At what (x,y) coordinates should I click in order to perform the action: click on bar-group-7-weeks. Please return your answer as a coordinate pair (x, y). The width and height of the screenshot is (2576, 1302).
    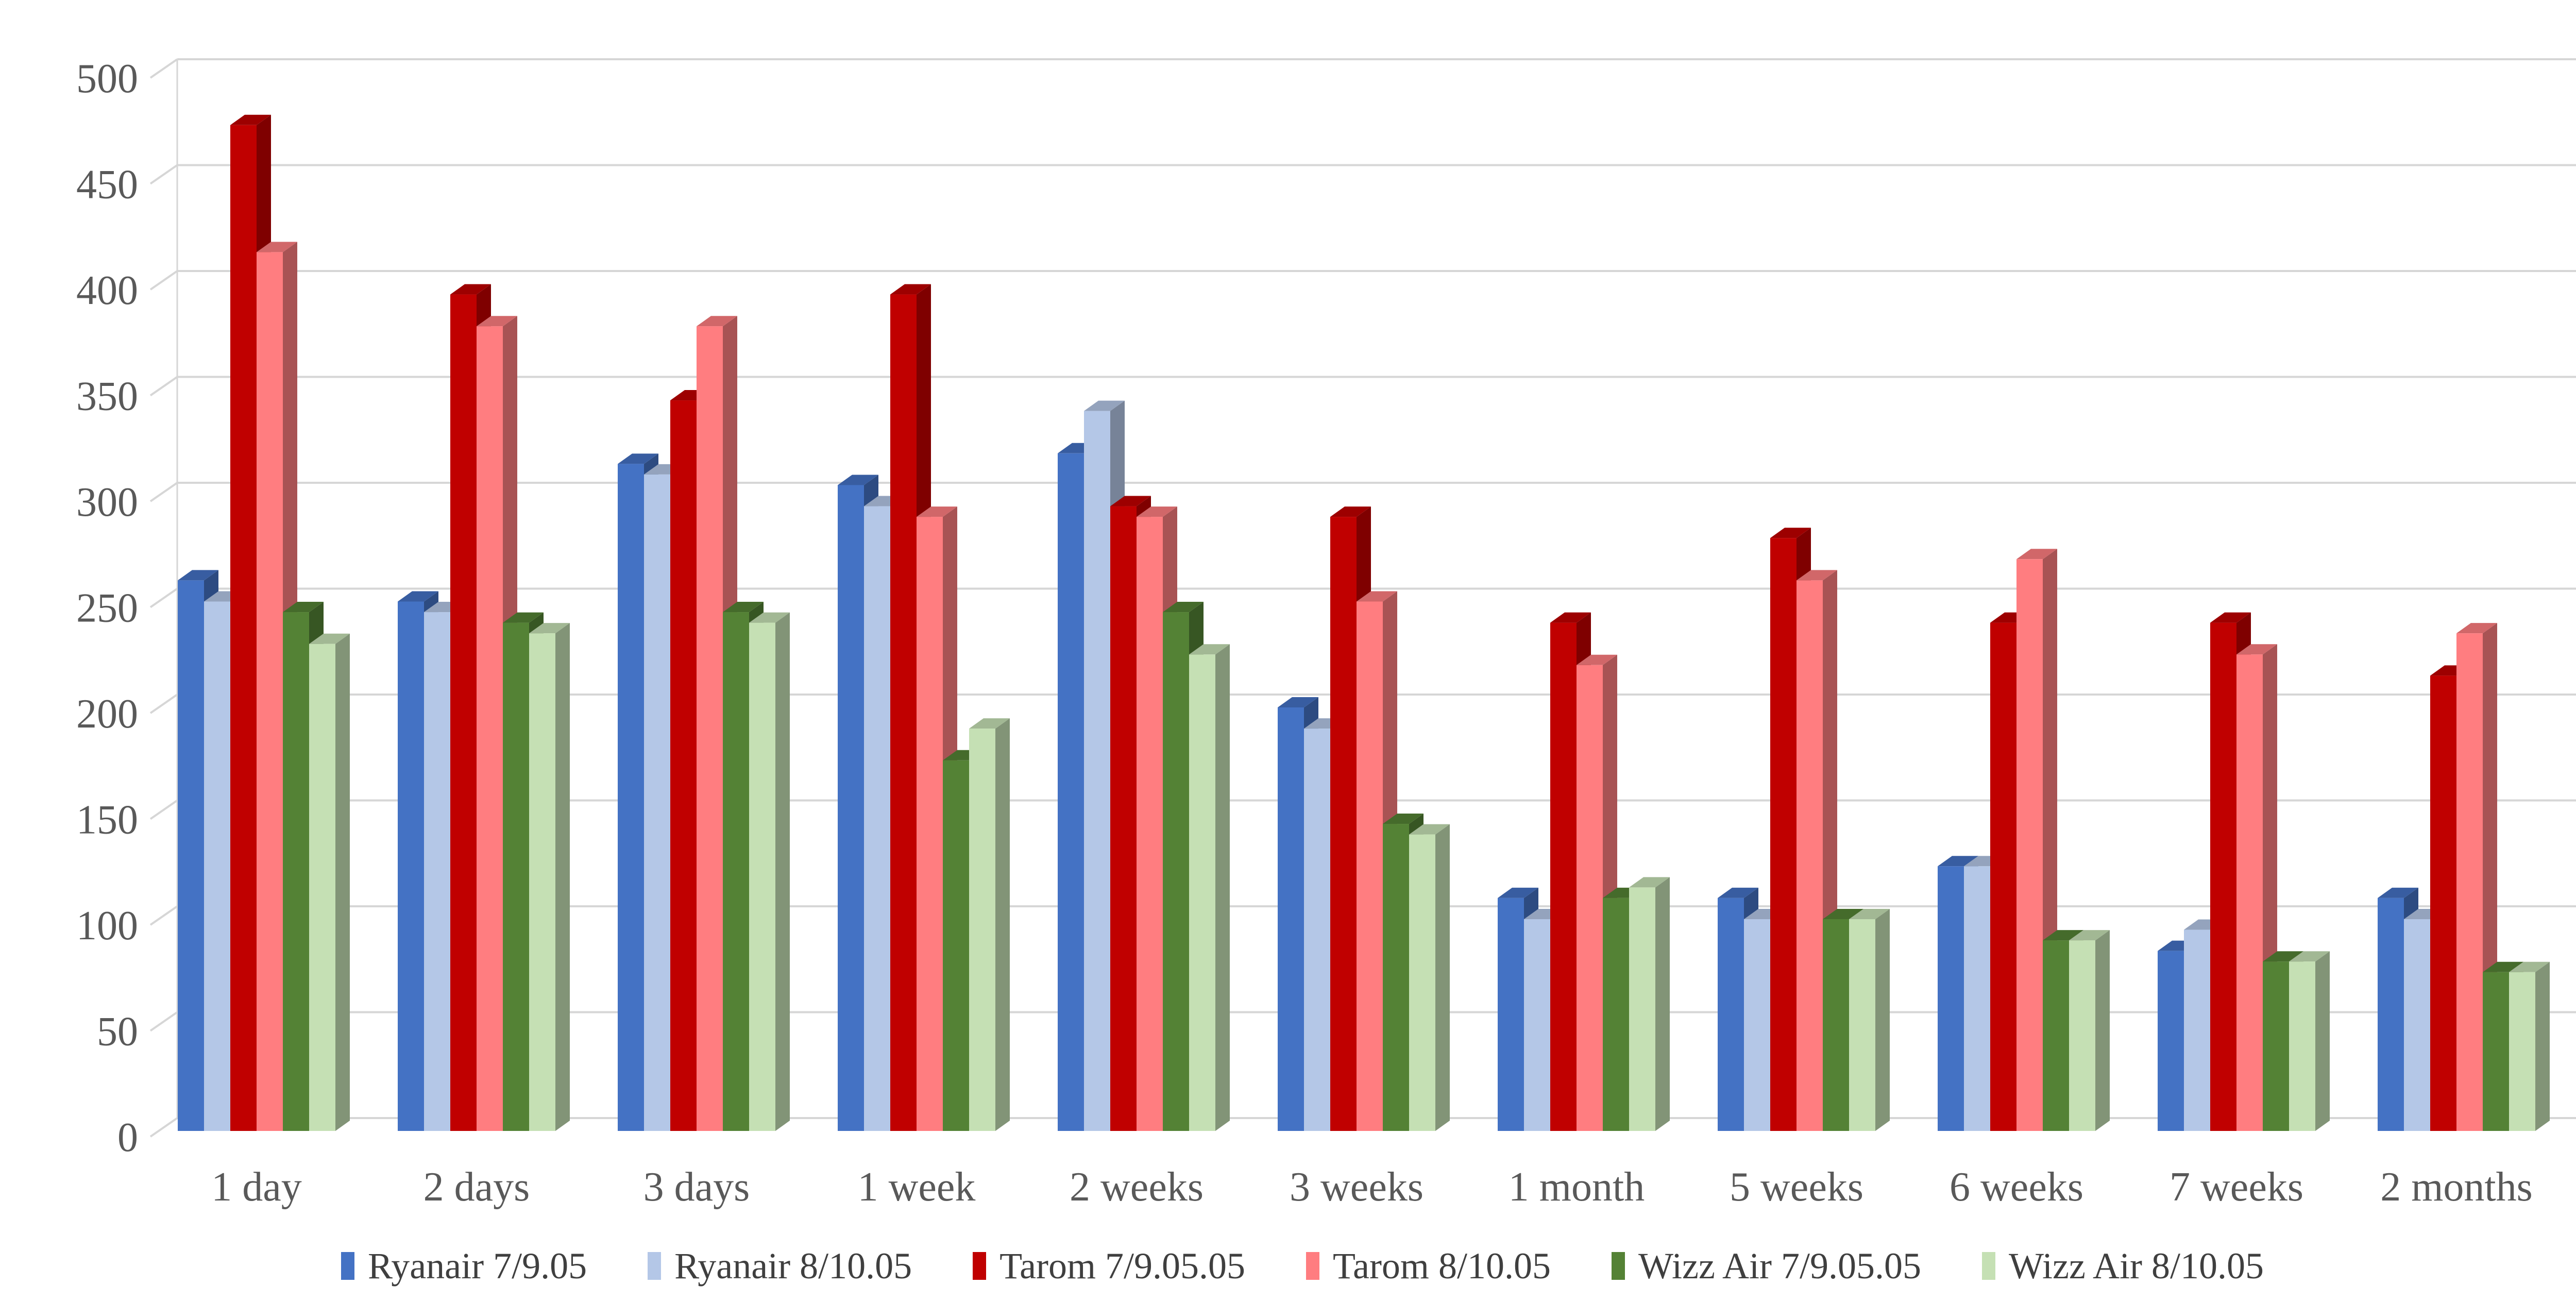
    Looking at the image, I should click on (2244, 871).